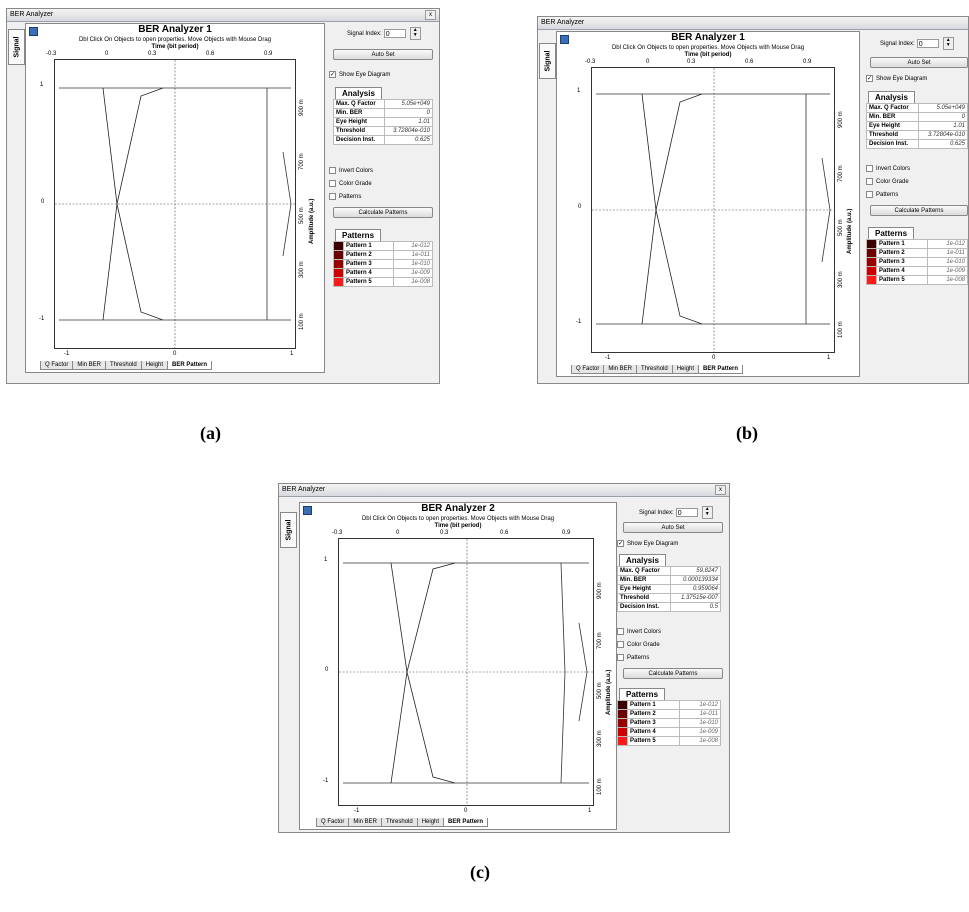  What do you see at coordinates (893, 168) in the screenshot?
I see `invert-colors-label: Invert Colors` at bounding box center [893, 168].